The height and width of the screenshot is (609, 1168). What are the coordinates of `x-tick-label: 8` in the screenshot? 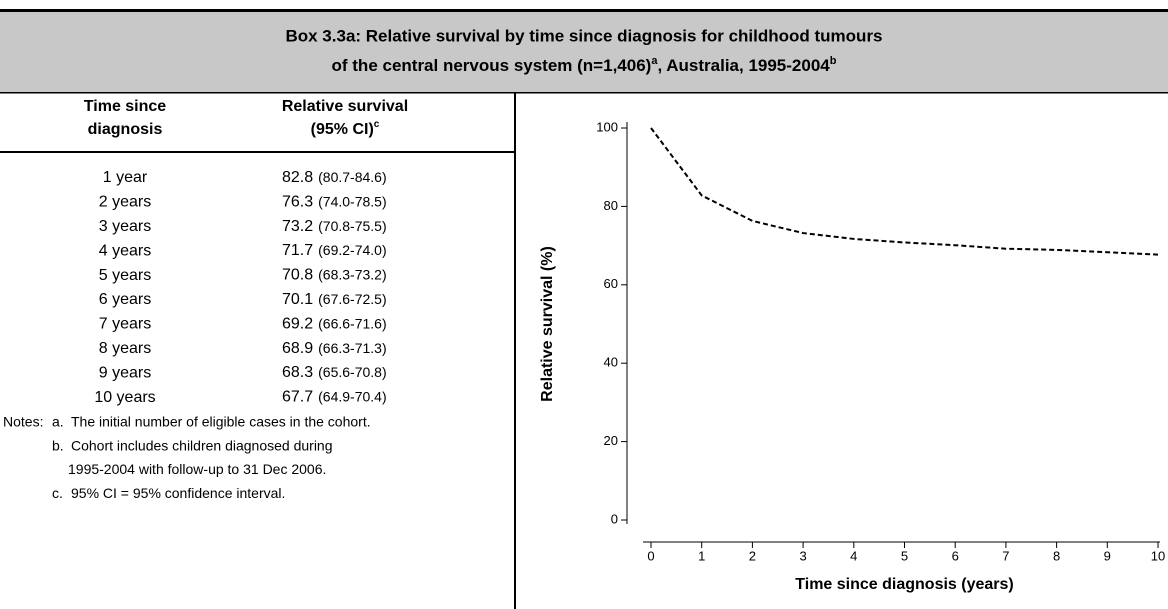 It's located at (1056, 555).